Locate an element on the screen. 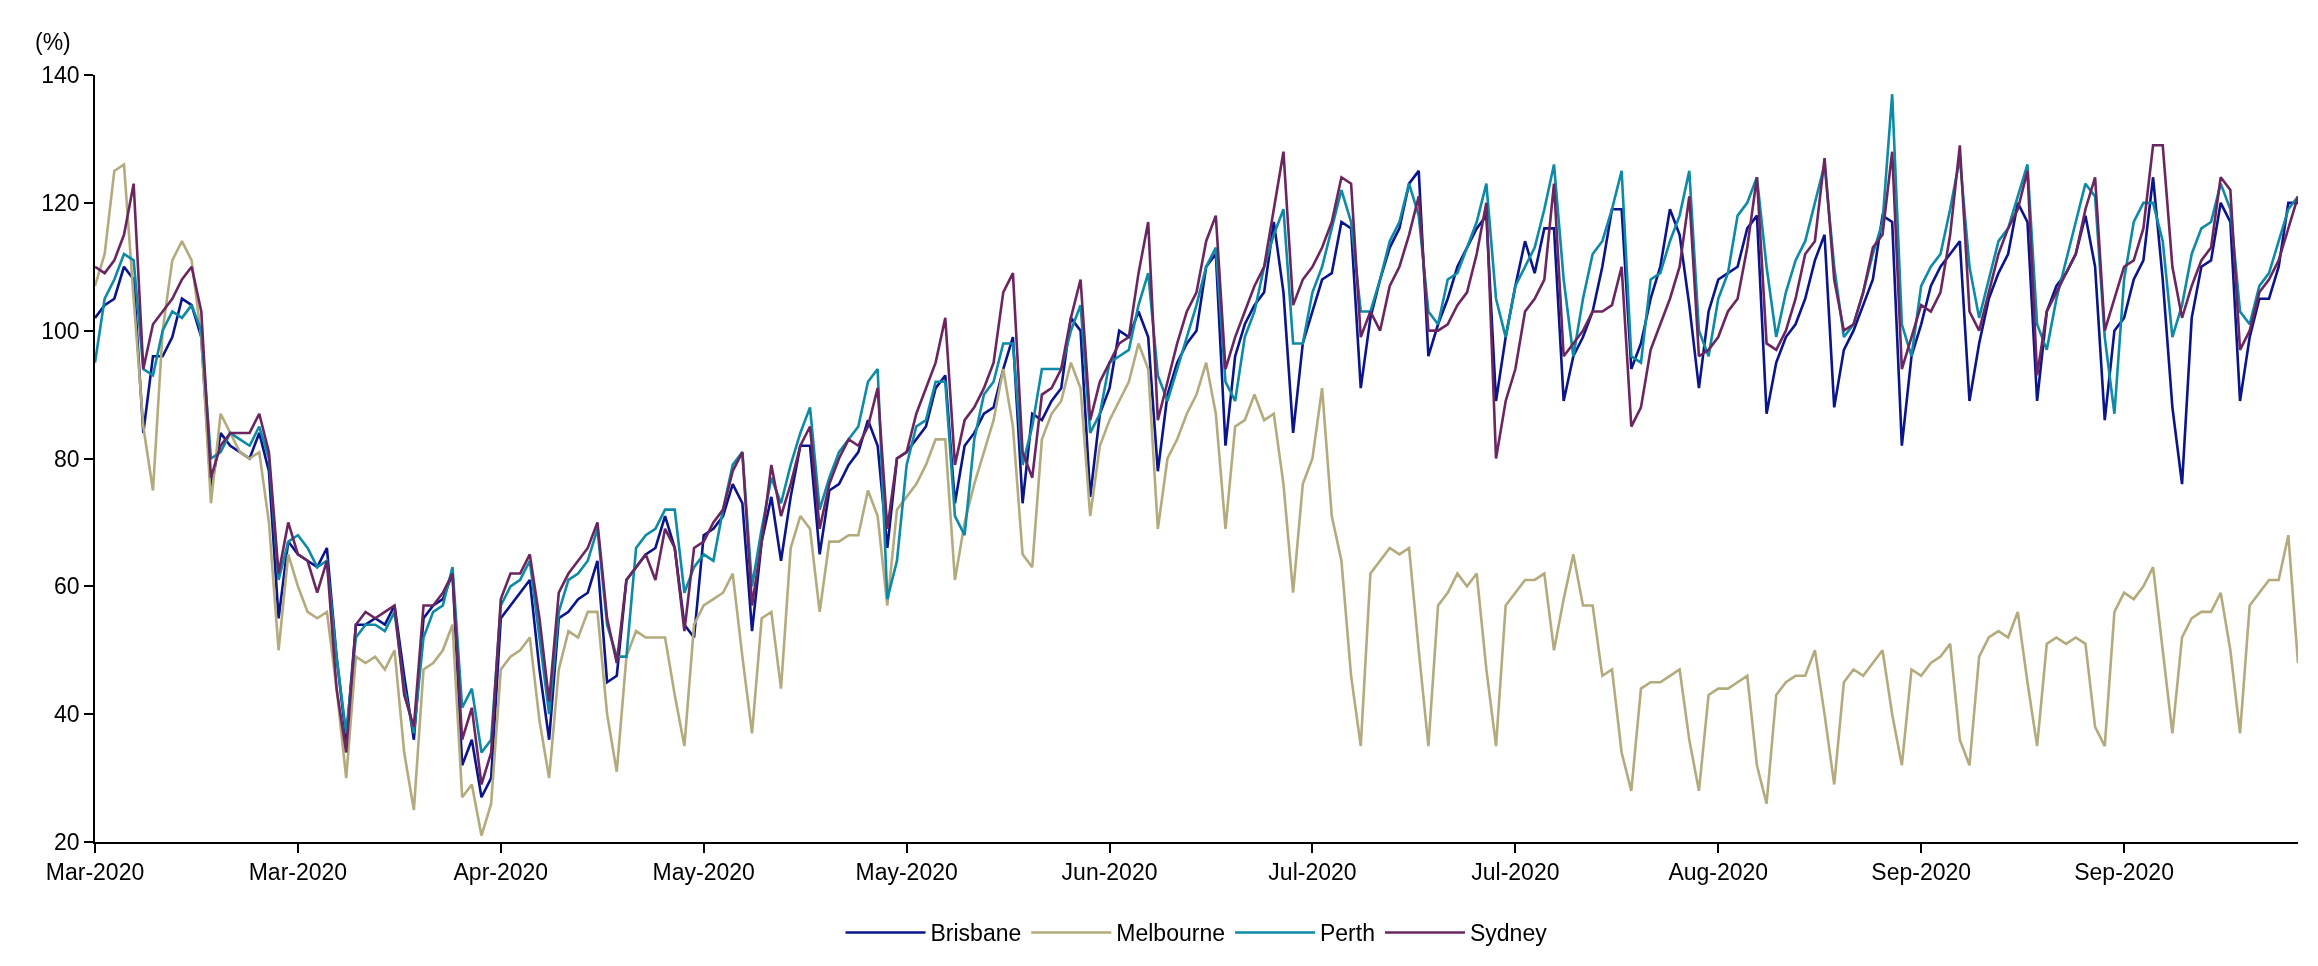  y-tick-label: 40 is located at coordinates (67, 714).